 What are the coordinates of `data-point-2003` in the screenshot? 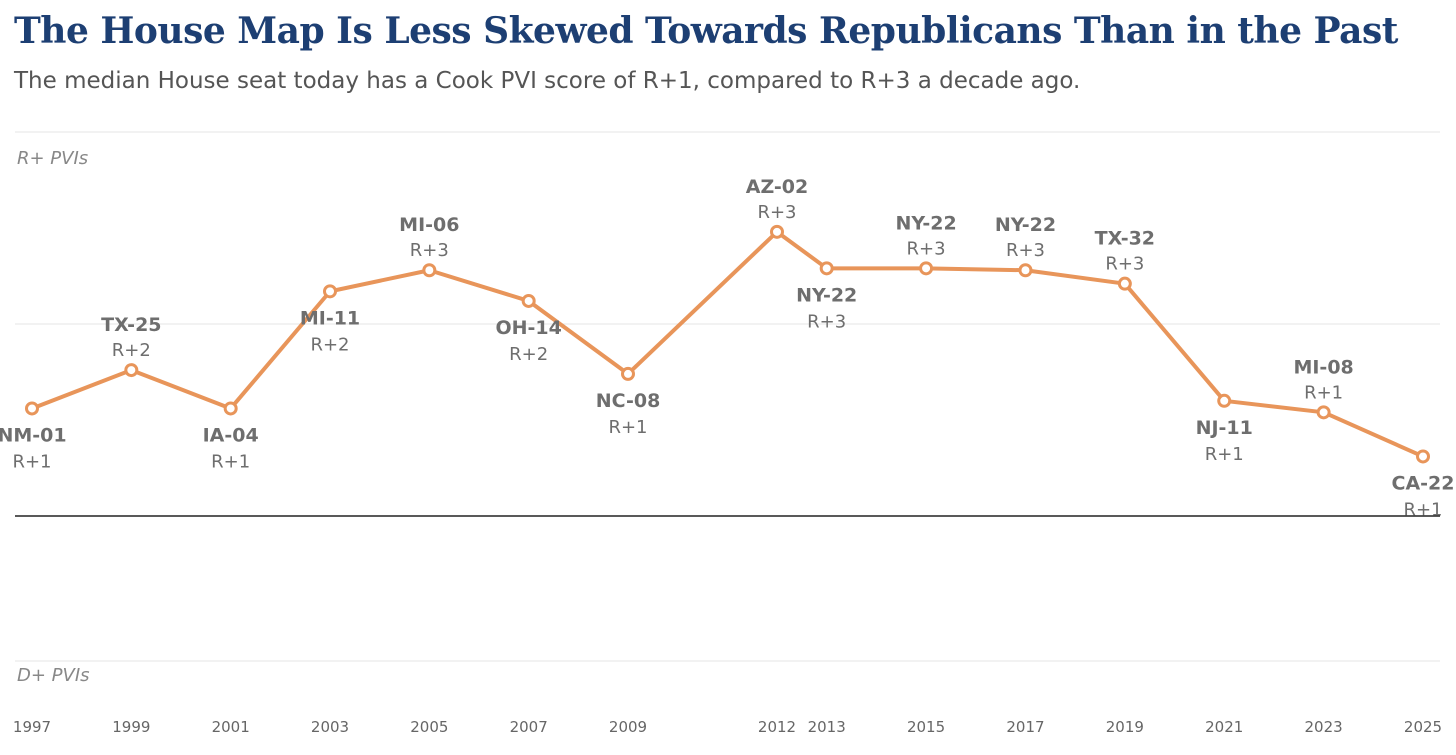 It's located at (330, 291).